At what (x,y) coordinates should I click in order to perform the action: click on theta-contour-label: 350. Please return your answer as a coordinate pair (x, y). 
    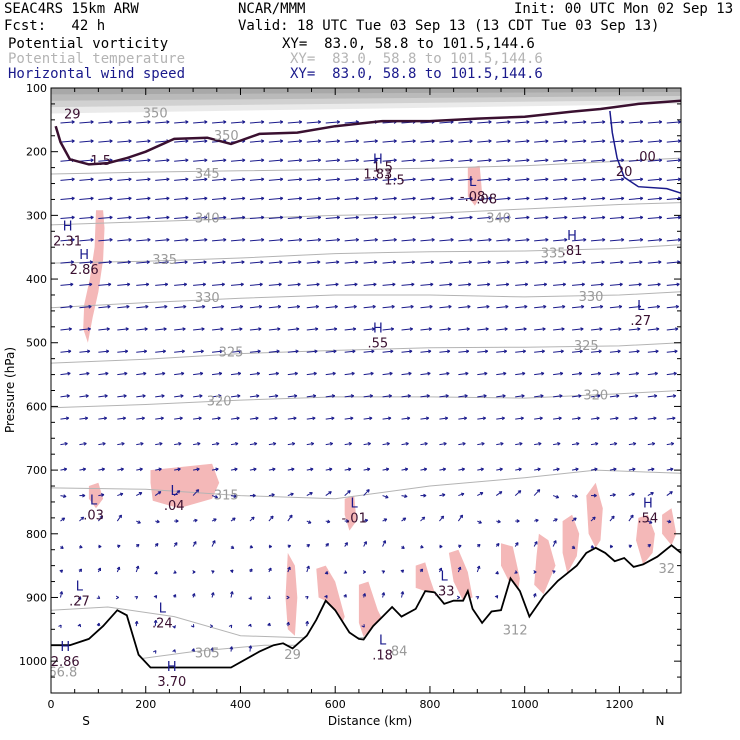
    Looking at the image, I should click on (226, 136).